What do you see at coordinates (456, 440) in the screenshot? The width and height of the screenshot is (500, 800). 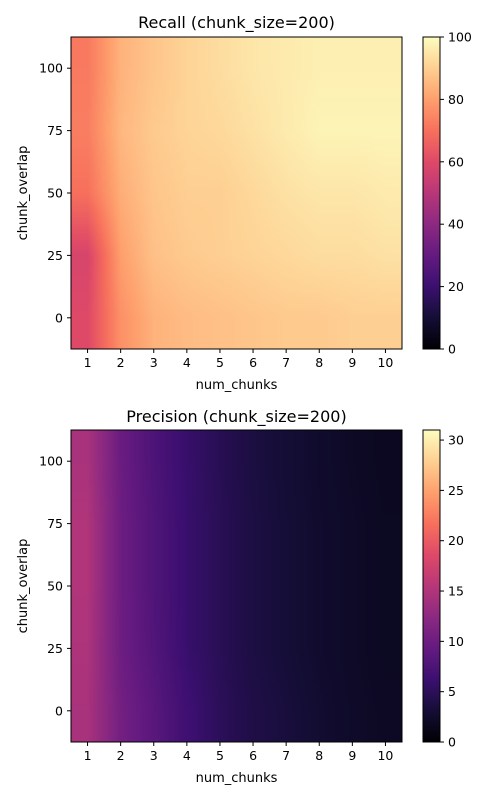 I see `colorbar-tick-label: 30` at bounding box center [456, 440].